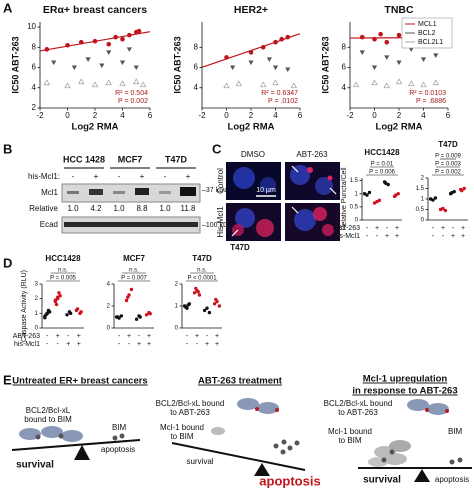 The image size is (474, 490). What do you see at coordinates (49, 224) in the screenshot?
I see `blot-label: Ecad` at bounding box center [49, 224].